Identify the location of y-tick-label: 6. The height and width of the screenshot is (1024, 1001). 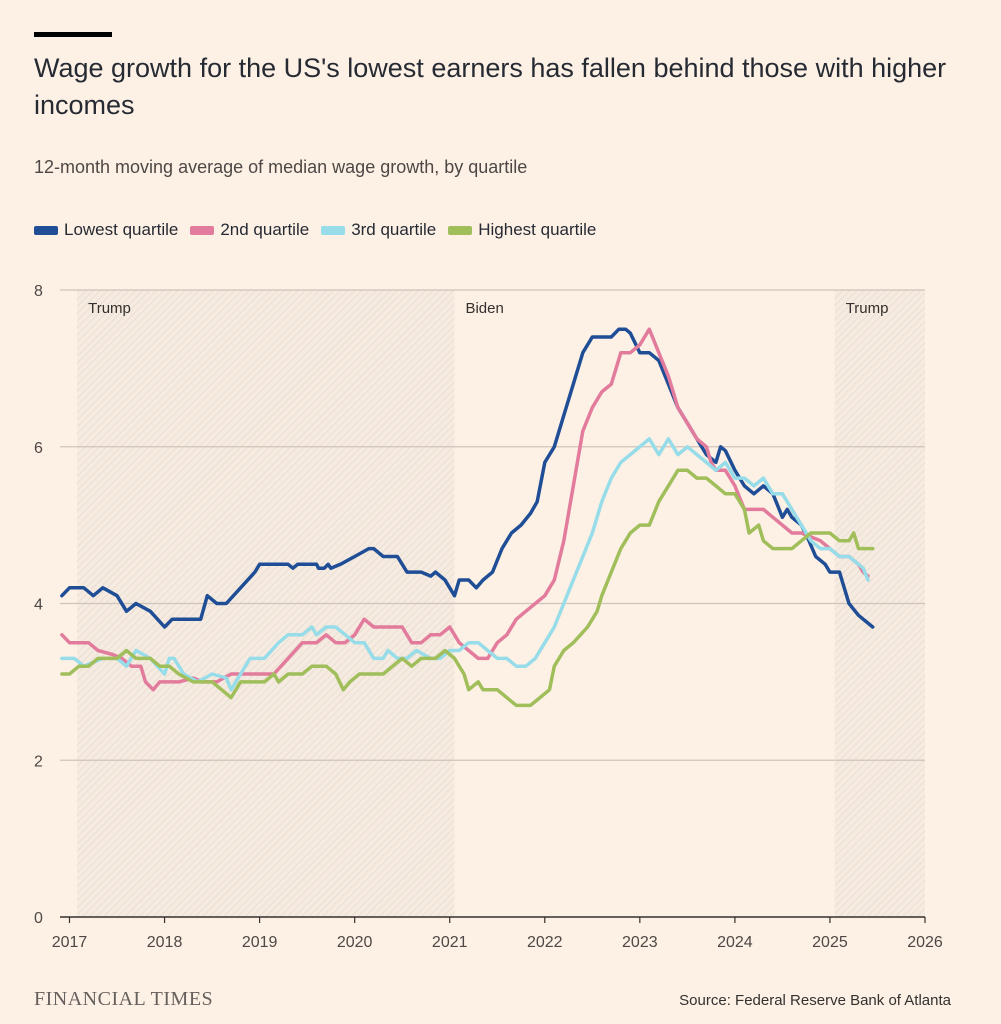
(38, 448).